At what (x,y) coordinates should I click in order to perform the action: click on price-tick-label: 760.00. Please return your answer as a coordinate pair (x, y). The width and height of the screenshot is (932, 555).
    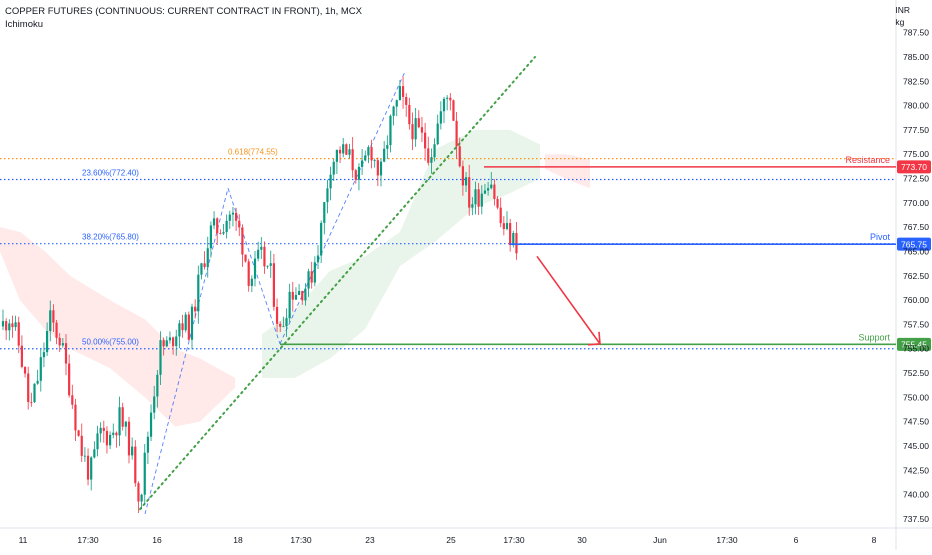
    Looking at the image, I should click on (916, 300).